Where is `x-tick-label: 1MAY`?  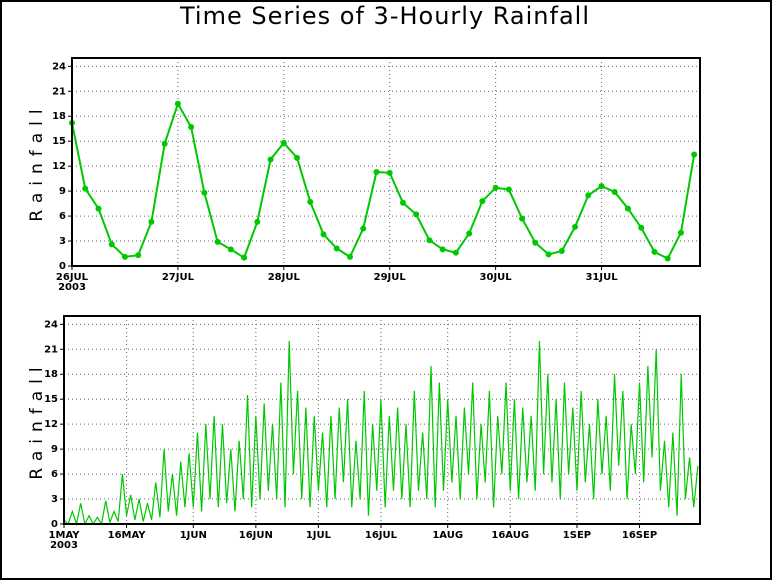 x-tick-label: 1MAY is located at coordinates (65, 535).